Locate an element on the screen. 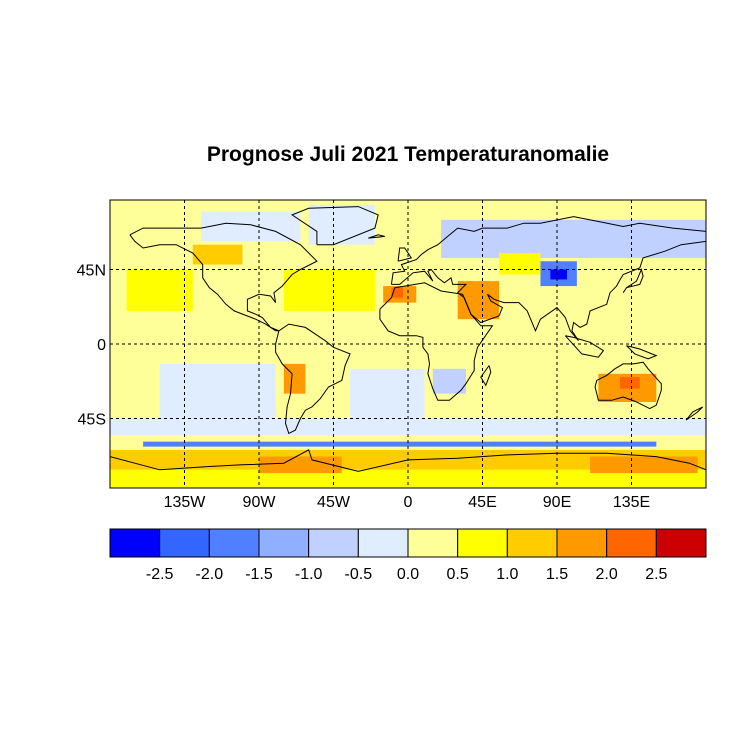  lon-tick-label: 0 is located at coordinates (408, 502).